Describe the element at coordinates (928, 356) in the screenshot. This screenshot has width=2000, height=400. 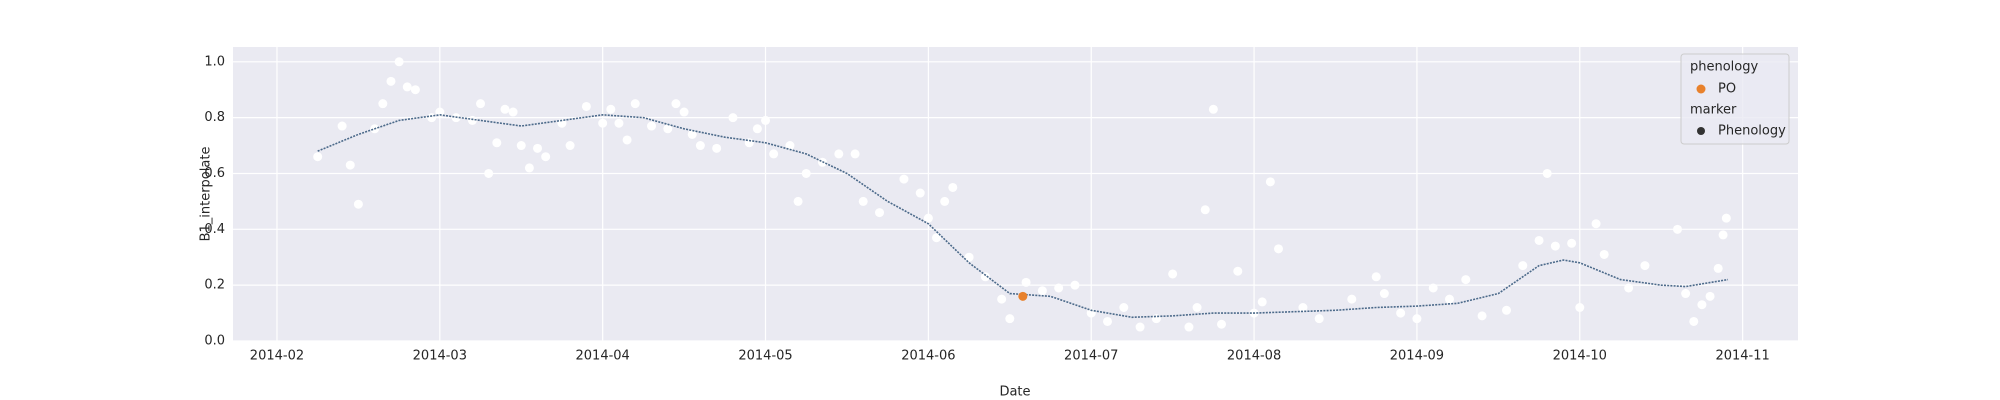
I see `x-tick-label: 2014-06` at that location.